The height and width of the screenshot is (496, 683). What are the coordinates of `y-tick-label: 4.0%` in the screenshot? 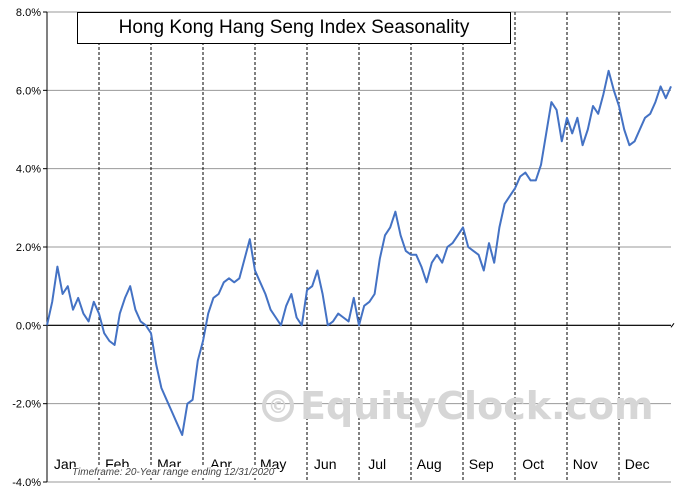 It's located at (28, 170).